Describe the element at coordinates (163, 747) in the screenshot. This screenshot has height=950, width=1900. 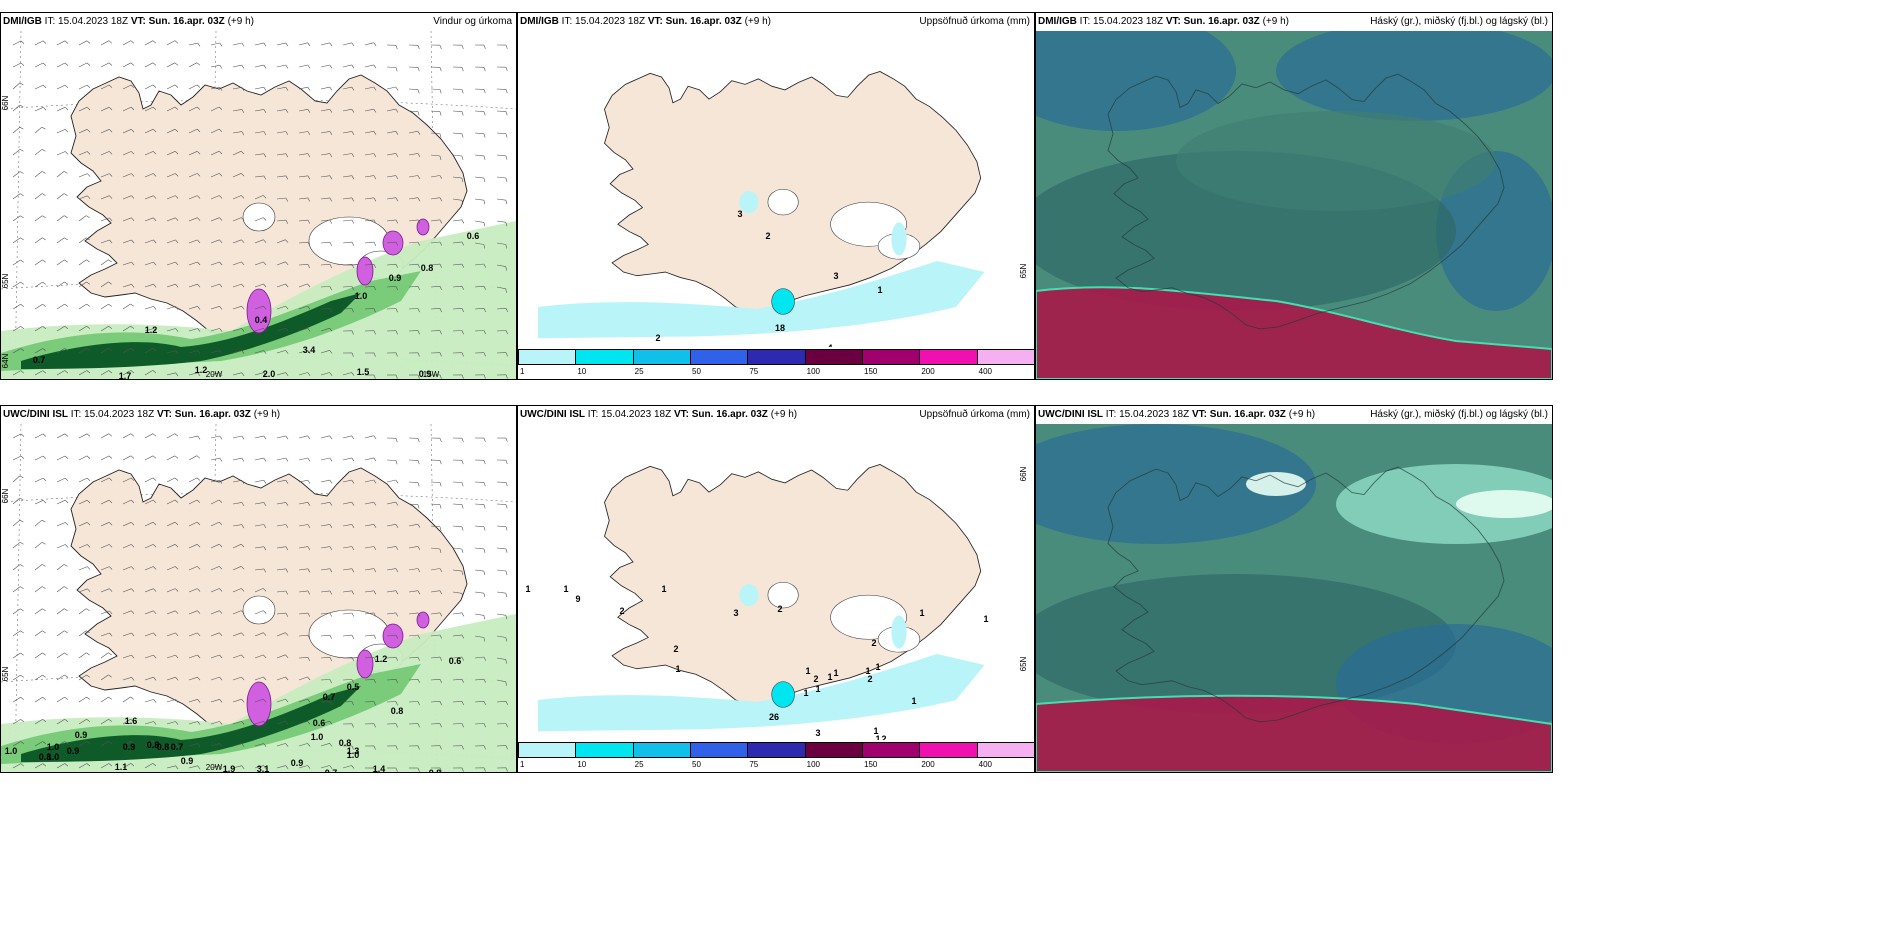
I see `value-label: 0.8` at that location.